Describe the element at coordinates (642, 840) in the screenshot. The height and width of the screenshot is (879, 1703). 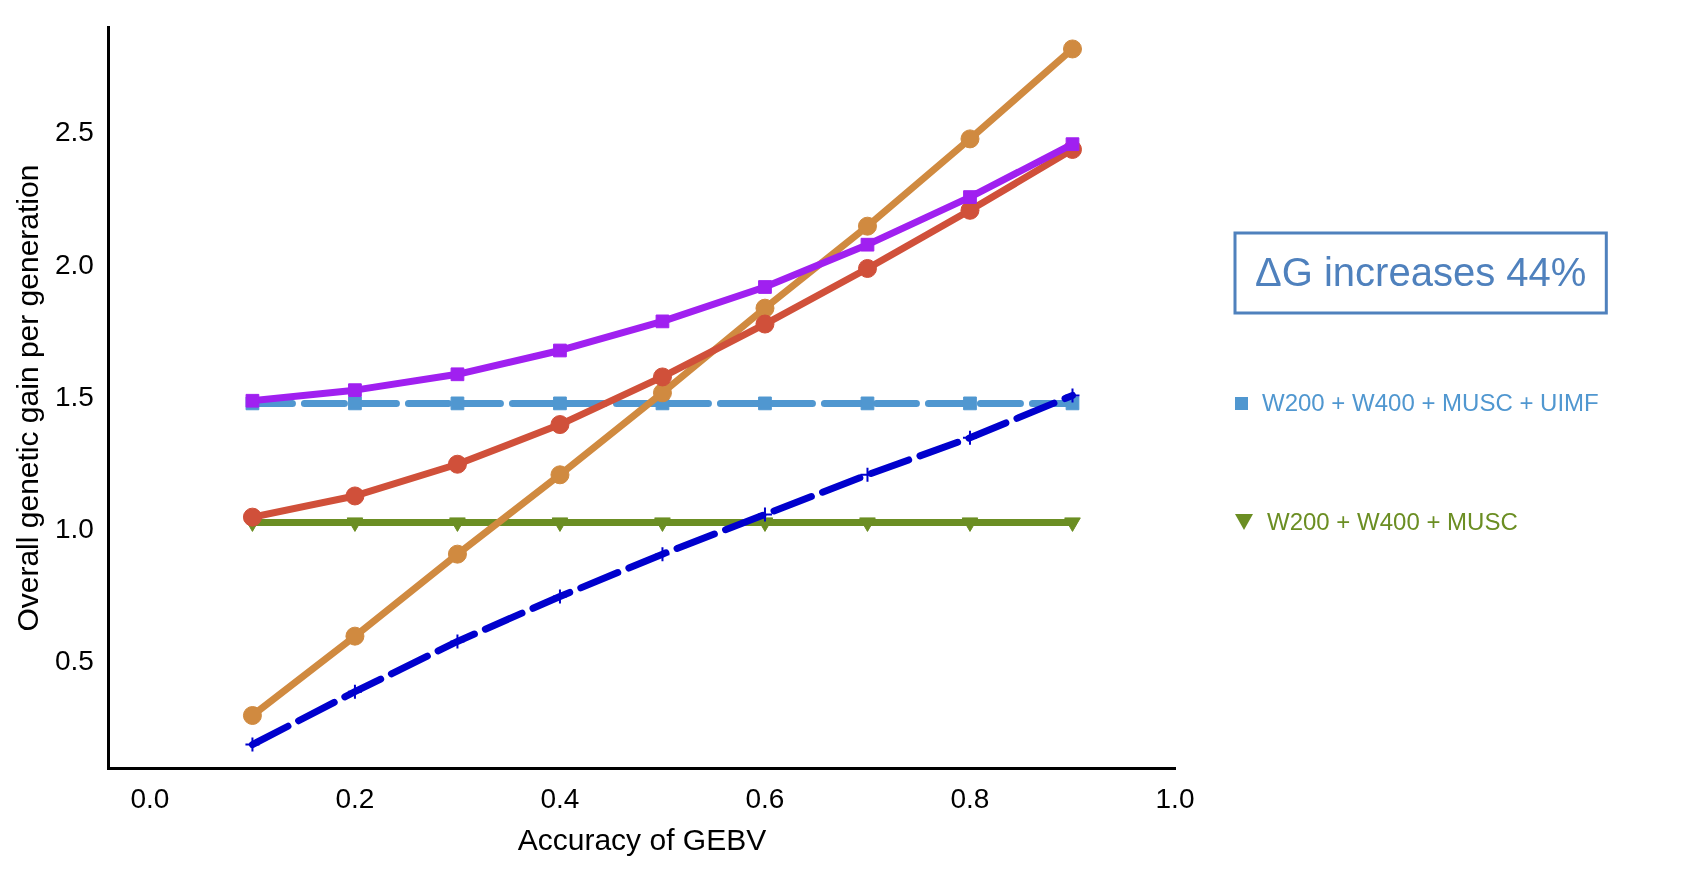
I see `x-axis-title: Accuracy of GEBV` at that location.